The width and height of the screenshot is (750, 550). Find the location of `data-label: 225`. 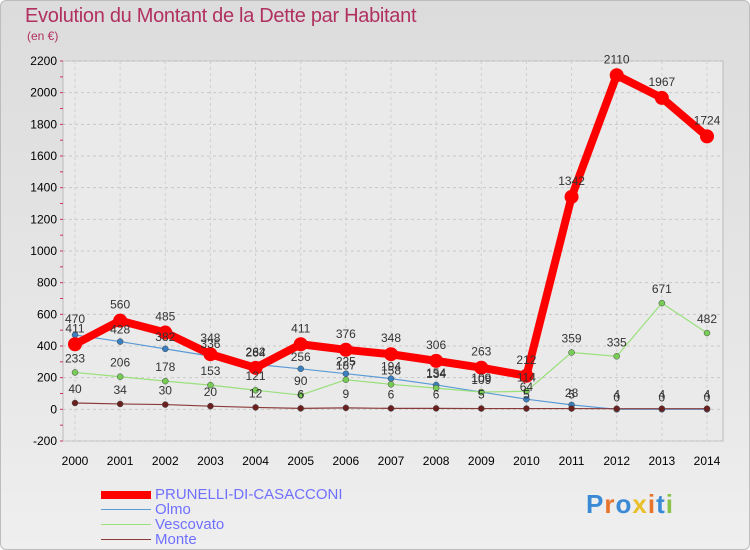

data-label: 225 is located at coordinates (346, 362).